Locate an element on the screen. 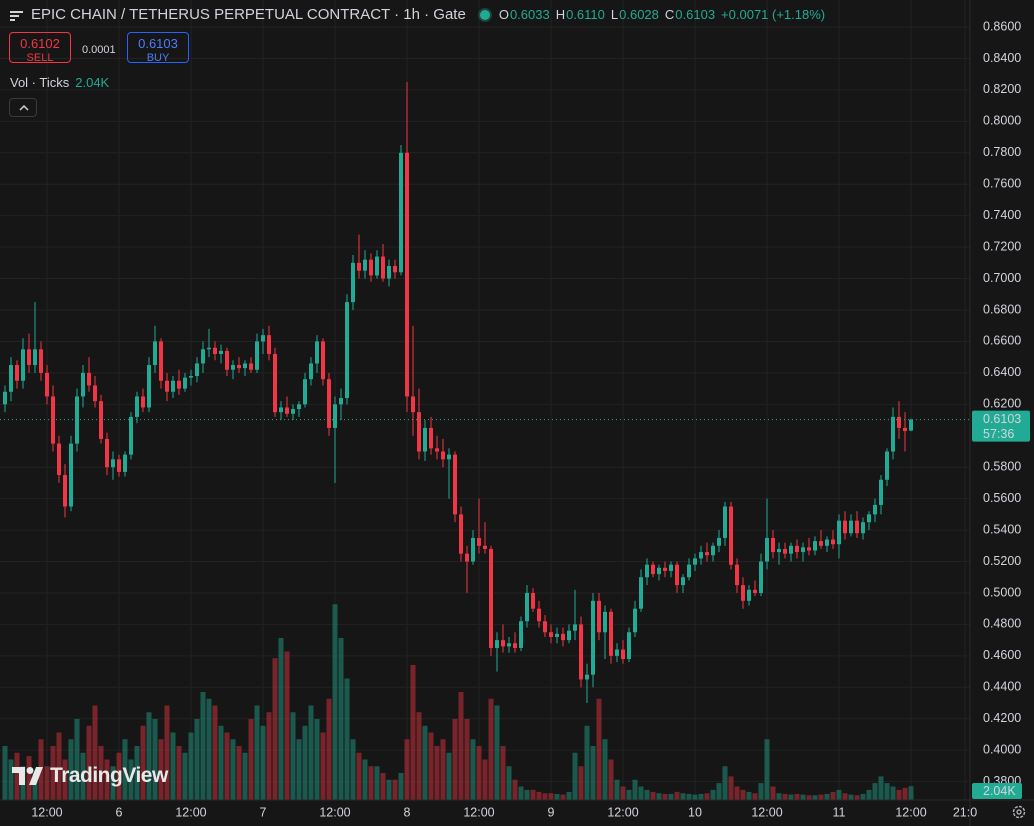 This screenshot has width=1034, height=826. volume-tag-label: 2.04K is located at coordinates (999, 791).